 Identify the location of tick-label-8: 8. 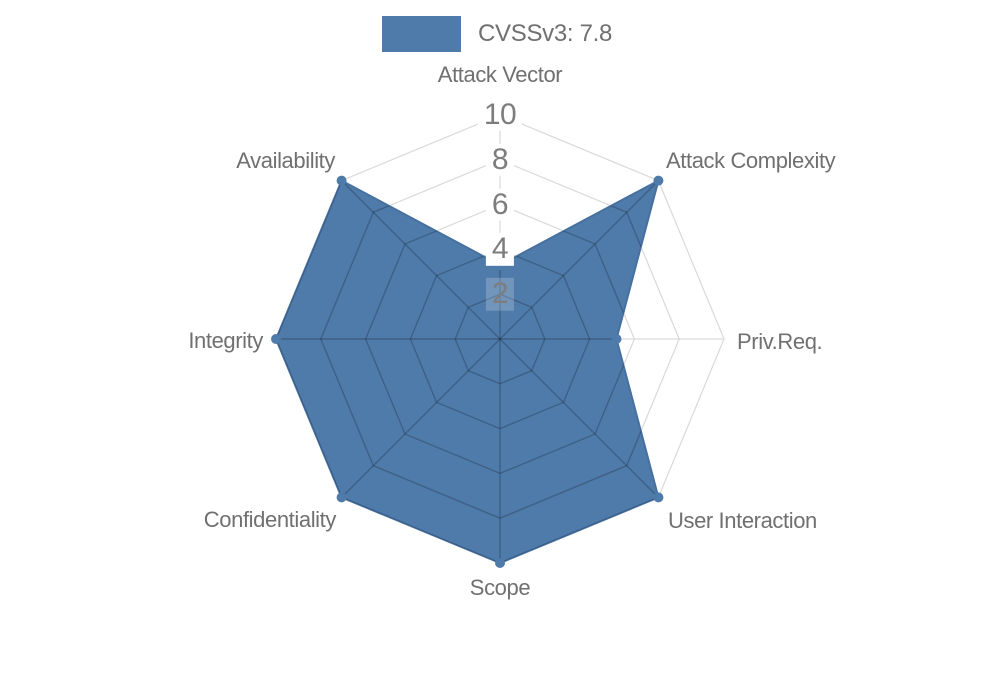
(500, 159).